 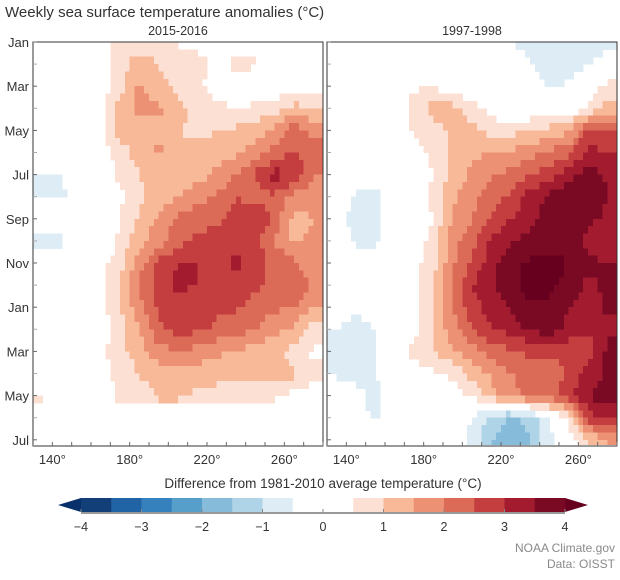 What do you see at coordinates (565, 527) in the screenshot?
I see `colorbar-tick-label: 4` at bounding box center [565, 527].